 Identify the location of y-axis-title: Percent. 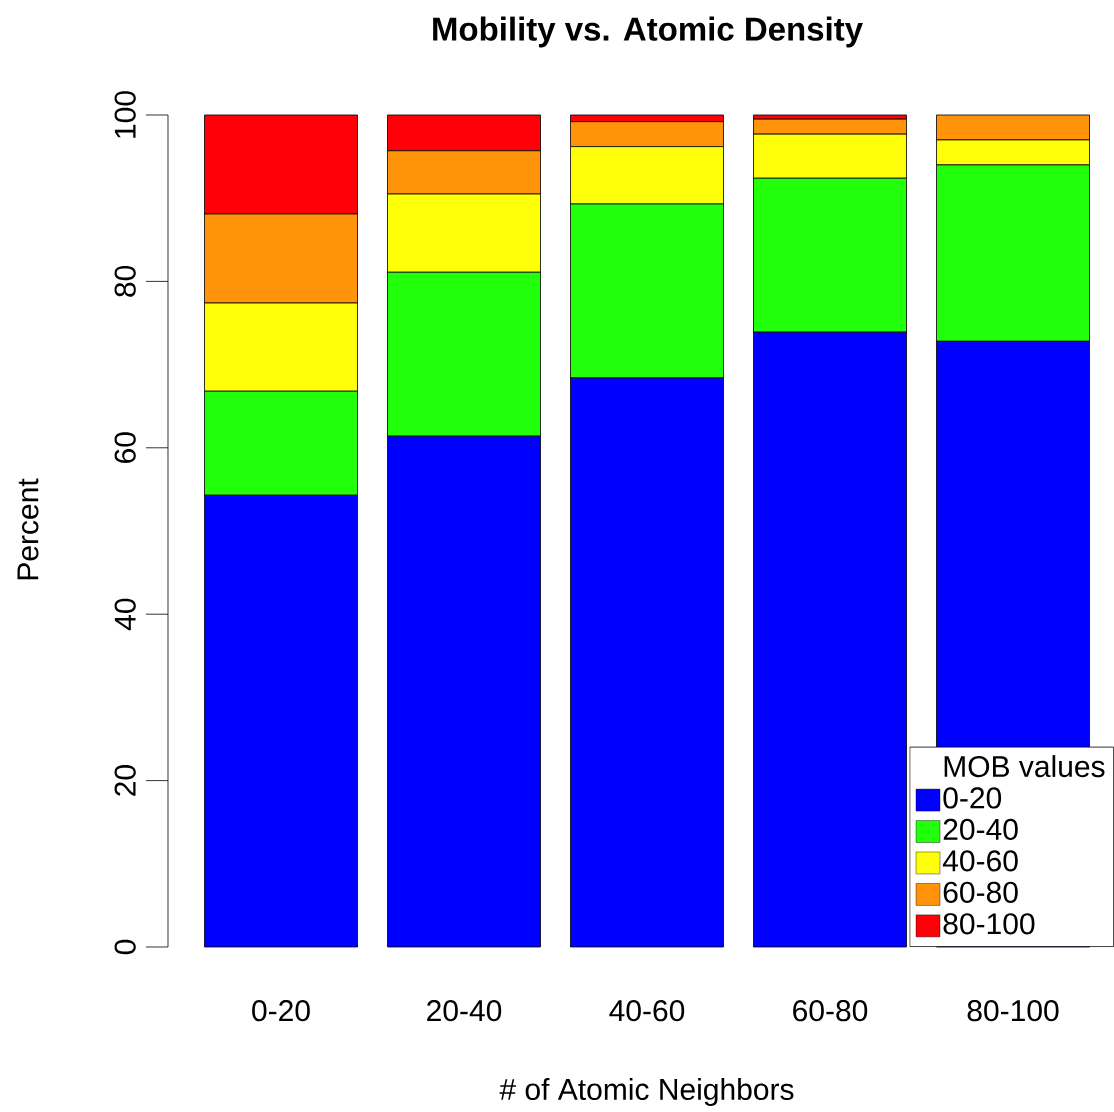
(28, 529).